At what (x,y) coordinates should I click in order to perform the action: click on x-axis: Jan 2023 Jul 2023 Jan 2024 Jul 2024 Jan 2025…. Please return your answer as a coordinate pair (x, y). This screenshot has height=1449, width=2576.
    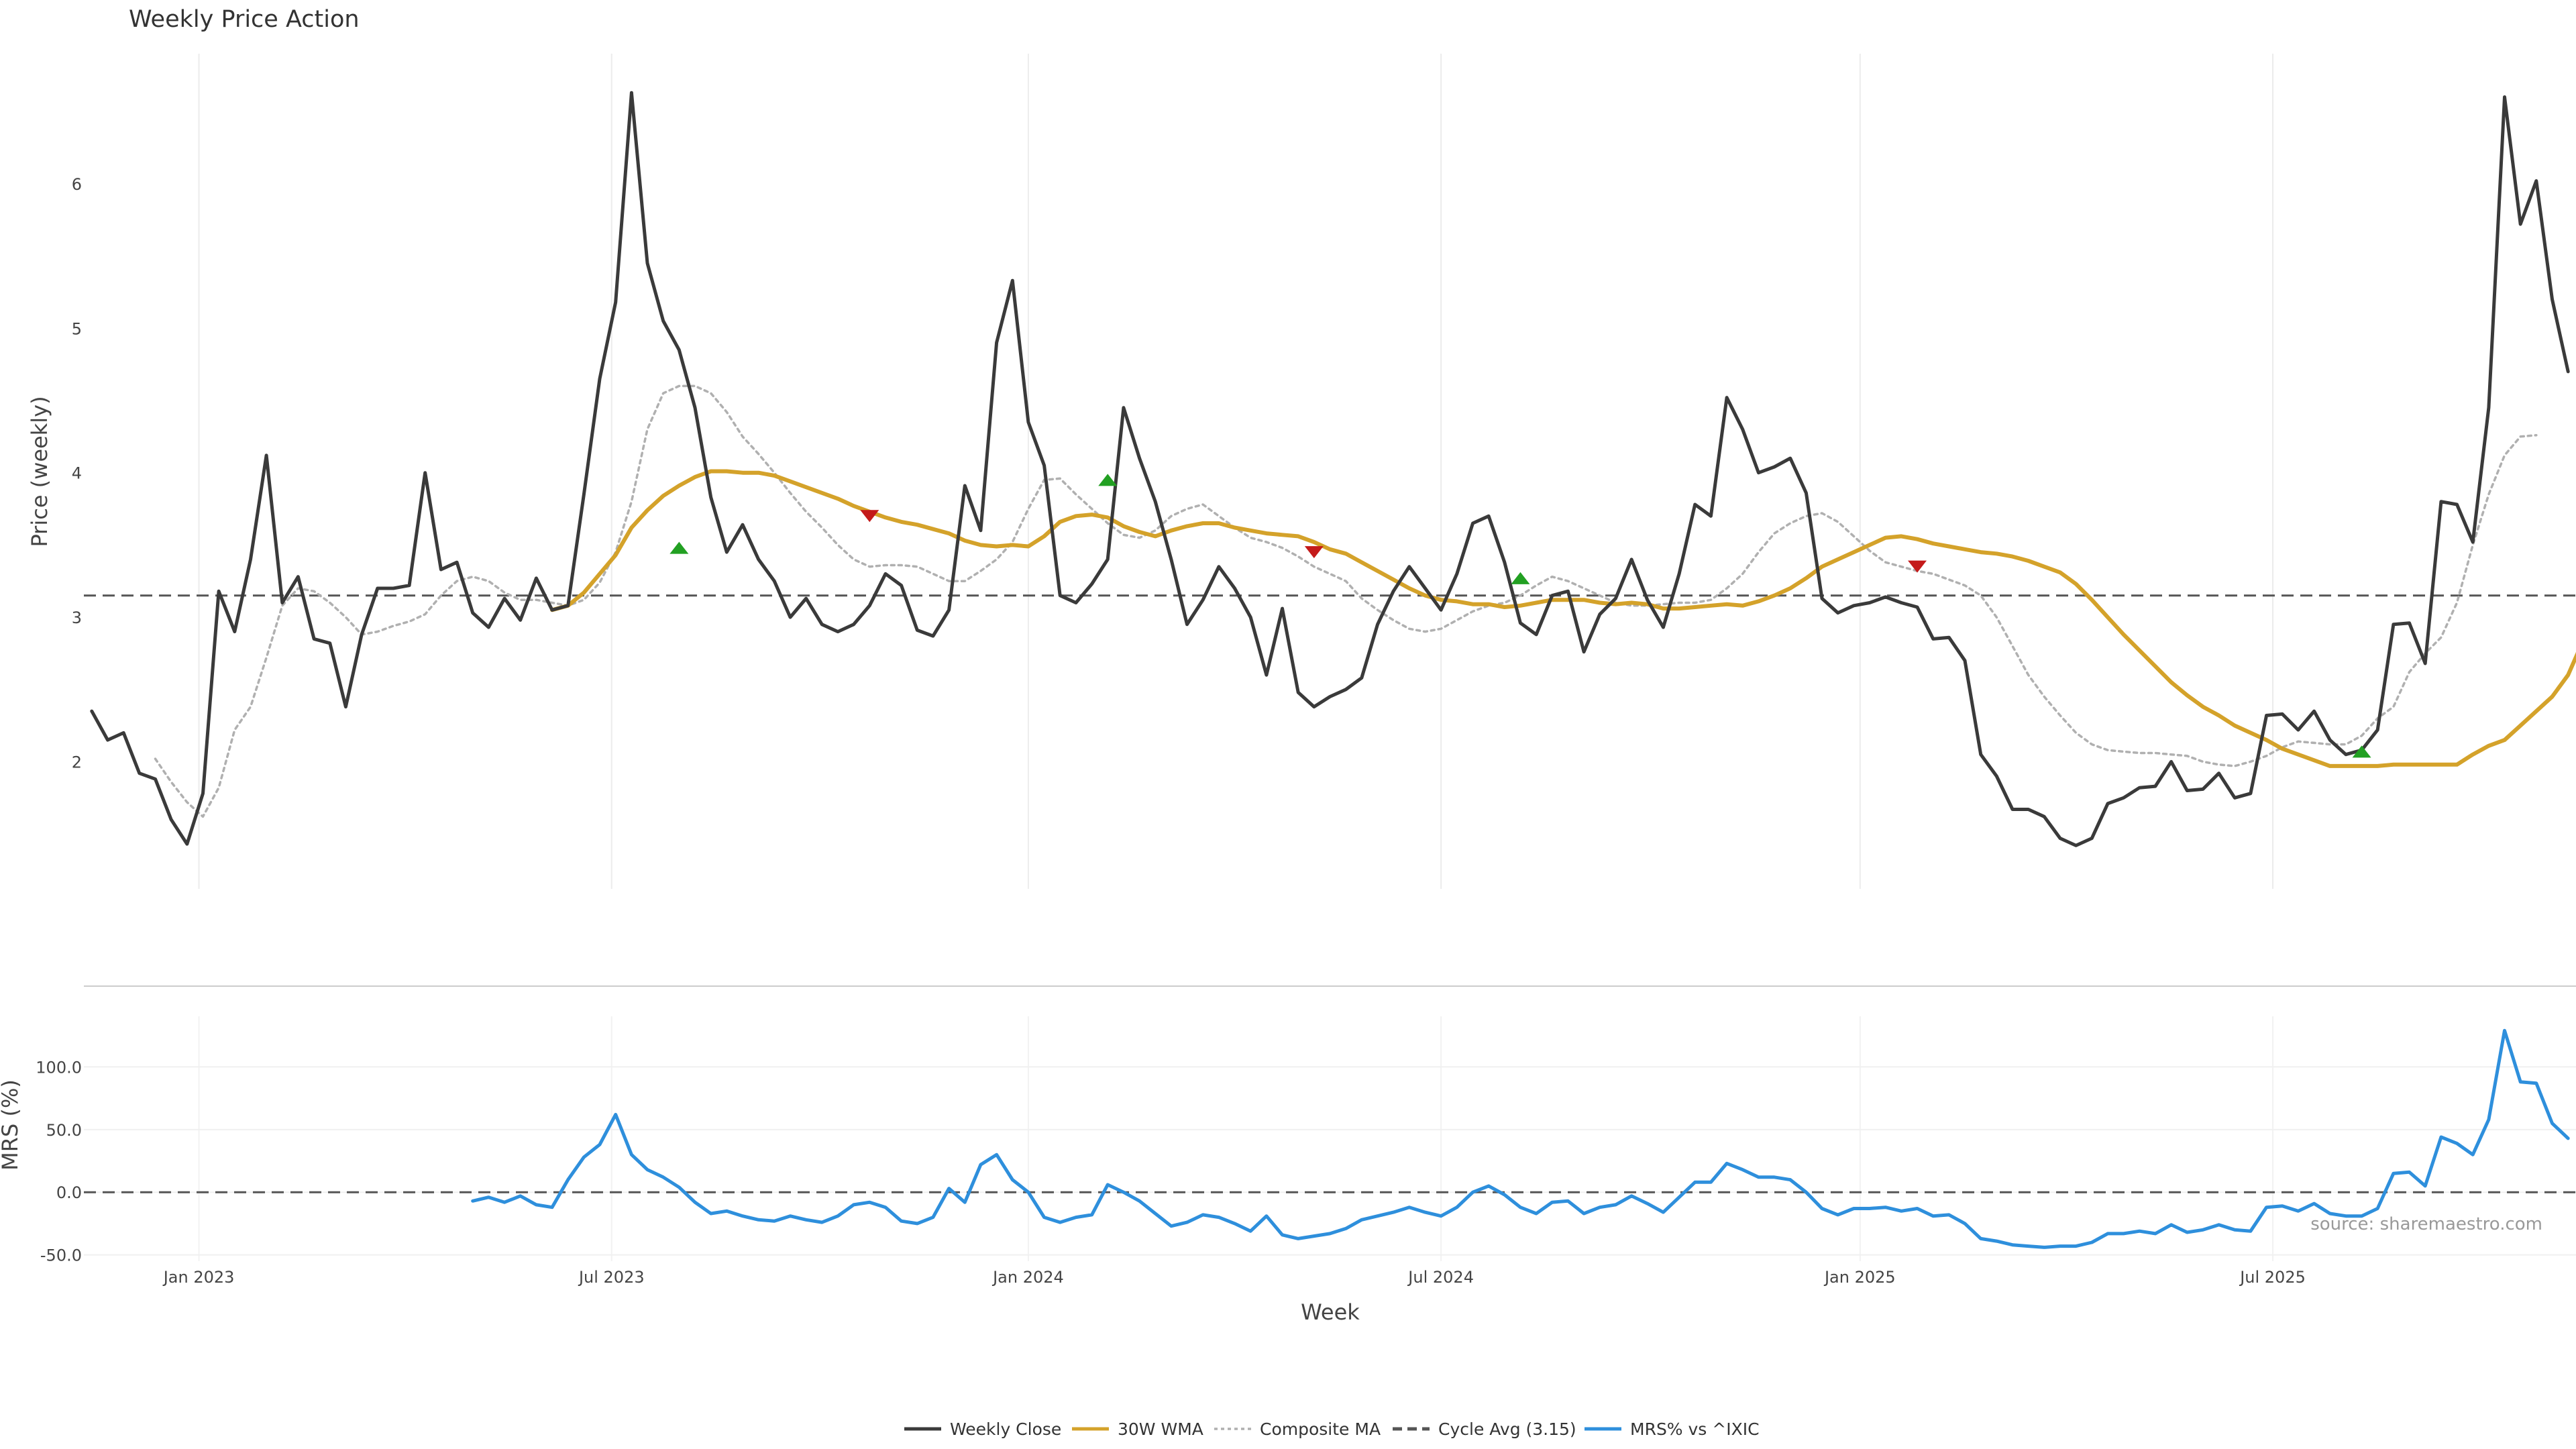
    Looking at the image, I should click on (1234, 1277).